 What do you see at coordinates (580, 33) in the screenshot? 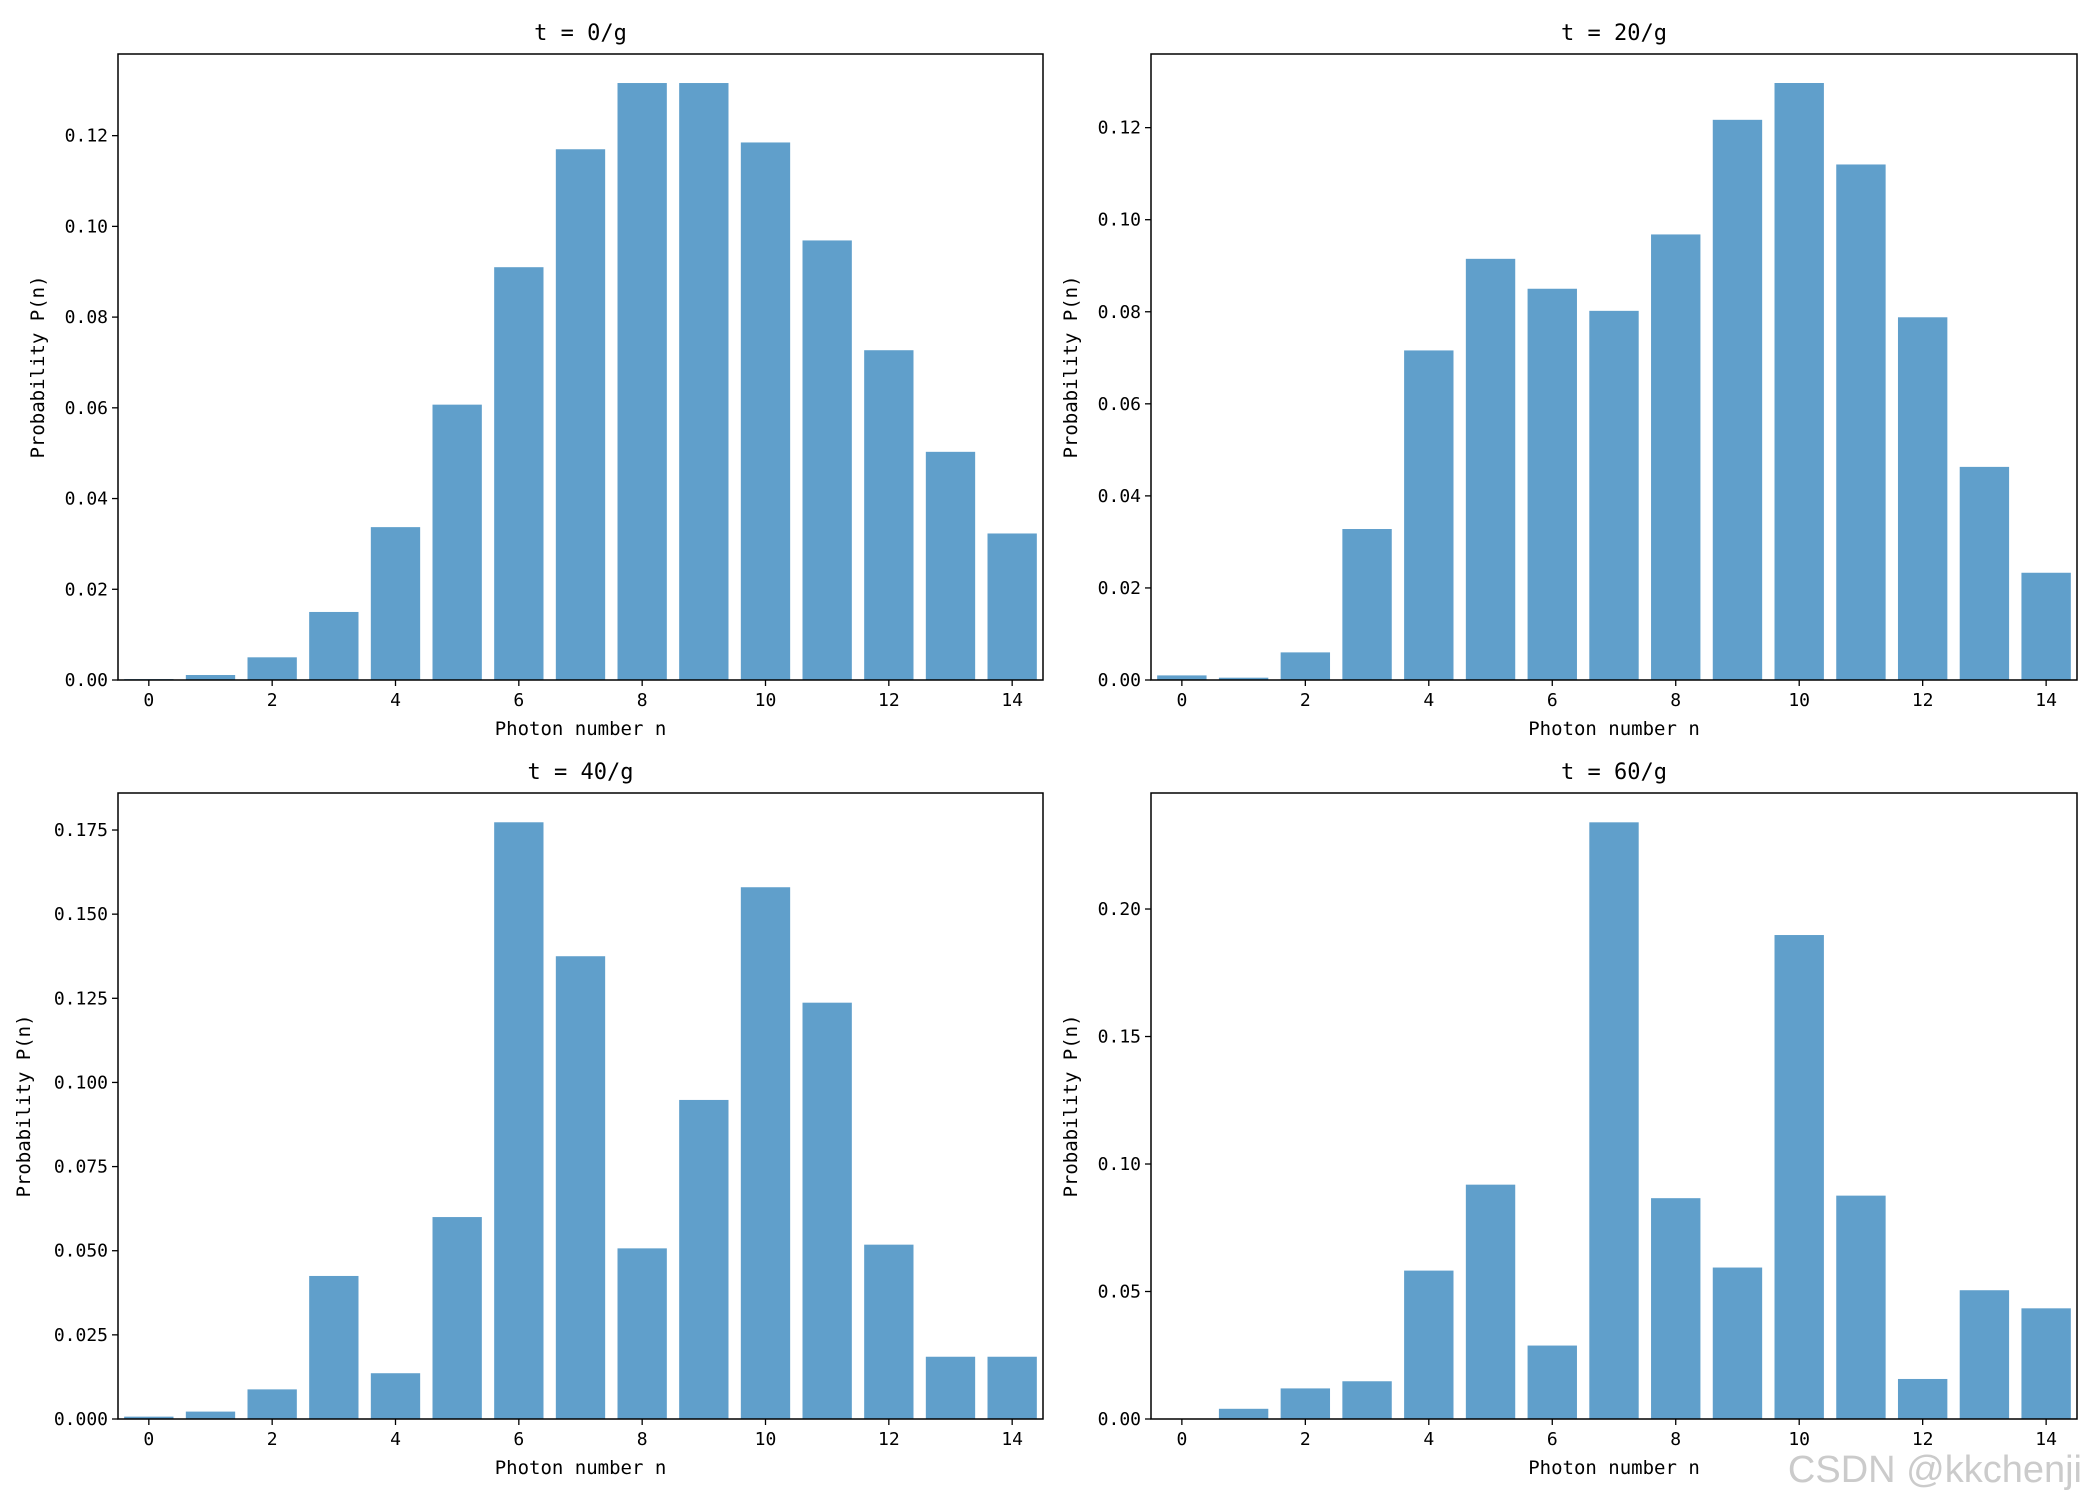
I see `chart-title: t = 0/g` at bounding box center [580, 33].